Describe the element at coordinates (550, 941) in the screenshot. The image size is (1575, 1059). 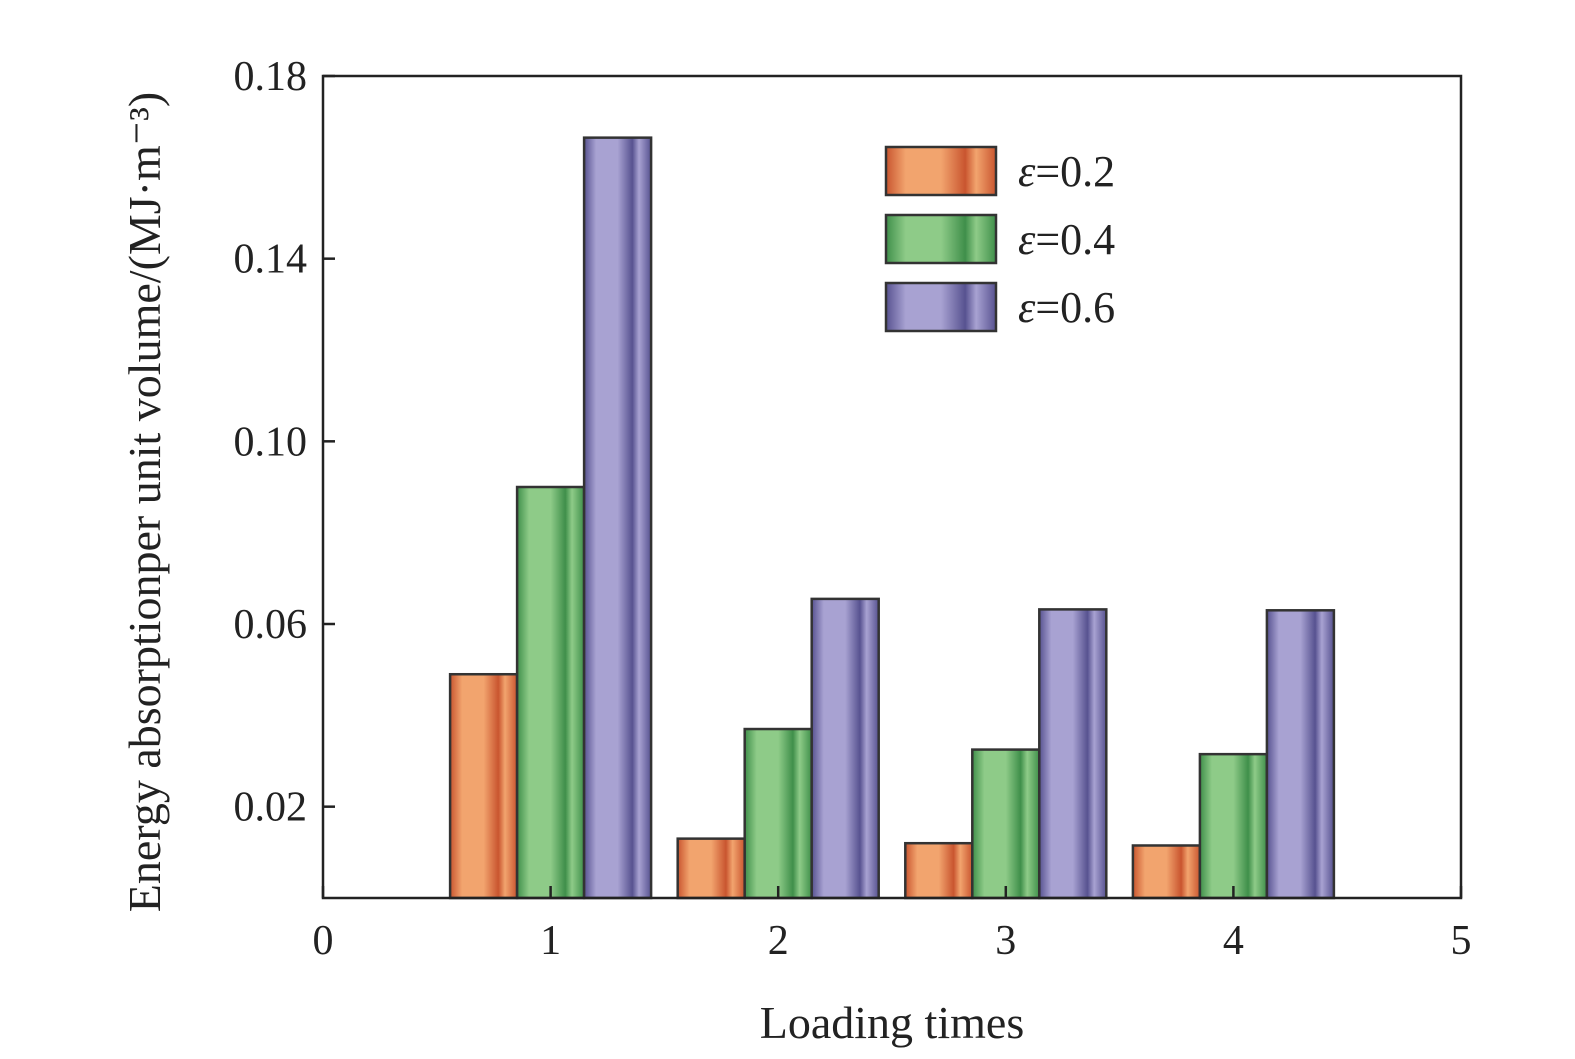
I see `x-tick-label: 1` at that location.